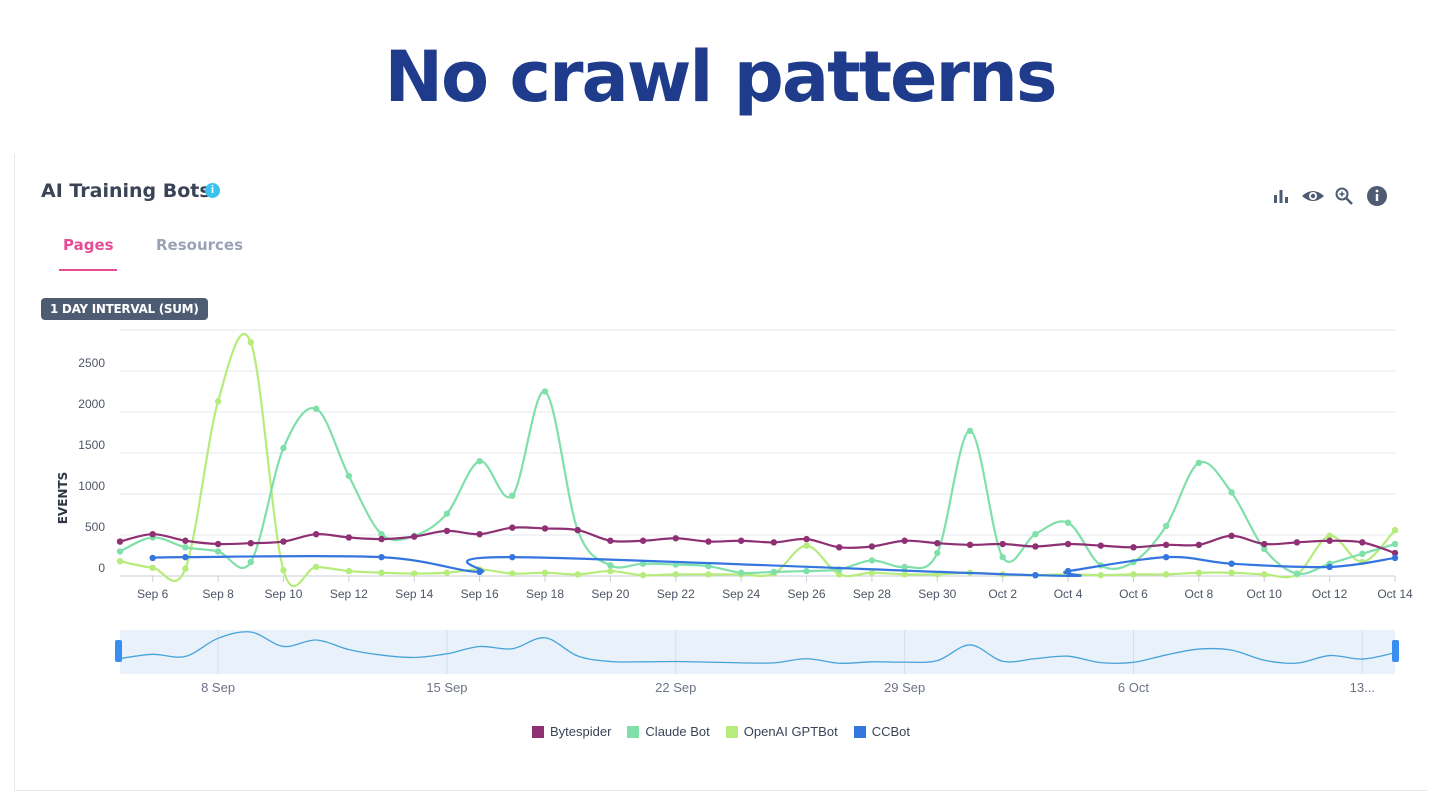 Image resolution: width=1440 pixels, height=810 pixels. Describe the element at coordinates (1377, 196) in the screenshot. I see `info-icon` at that location.